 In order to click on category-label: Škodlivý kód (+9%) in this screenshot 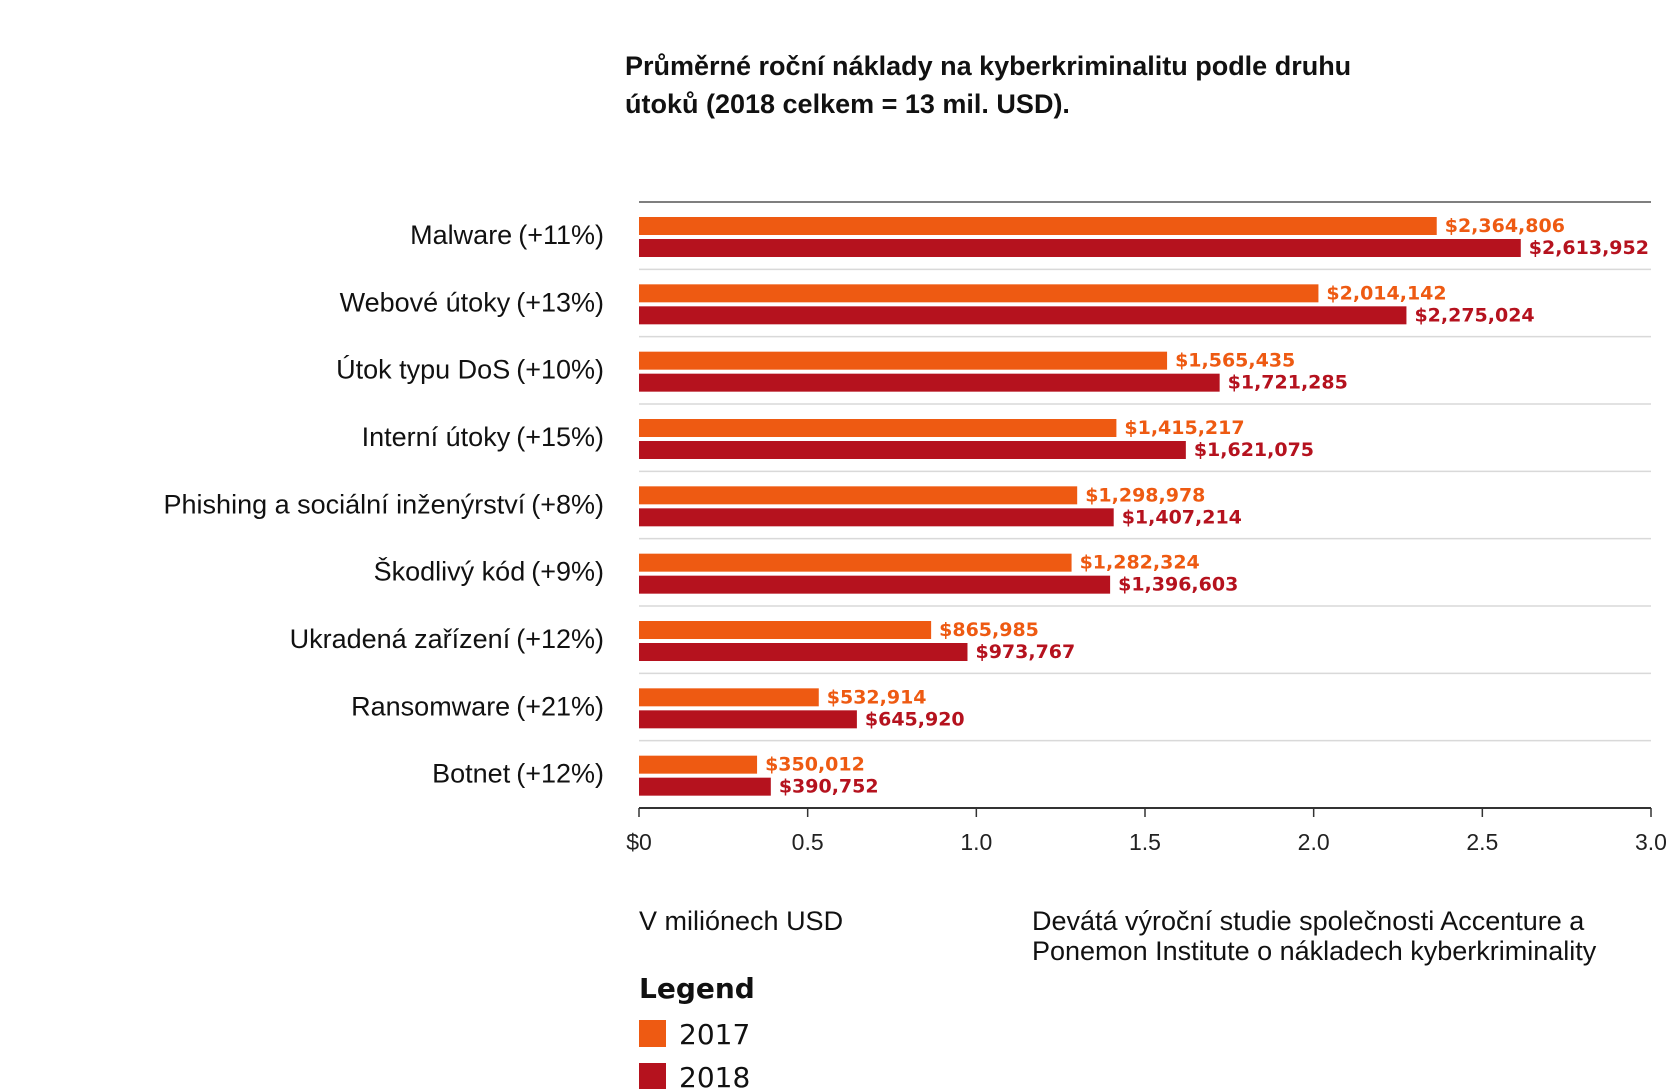, I will do `click(489, 571)`.